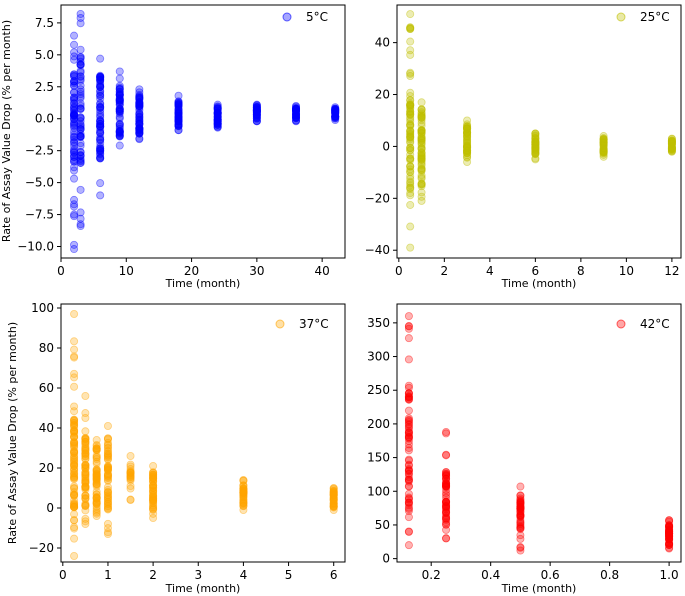 The height and width of the screenshot is (596, 685). What do you see at coordinates (609, 575) in the screenshot?
I see `x-tick-label: 0.8` at bounding box center [609, 575].